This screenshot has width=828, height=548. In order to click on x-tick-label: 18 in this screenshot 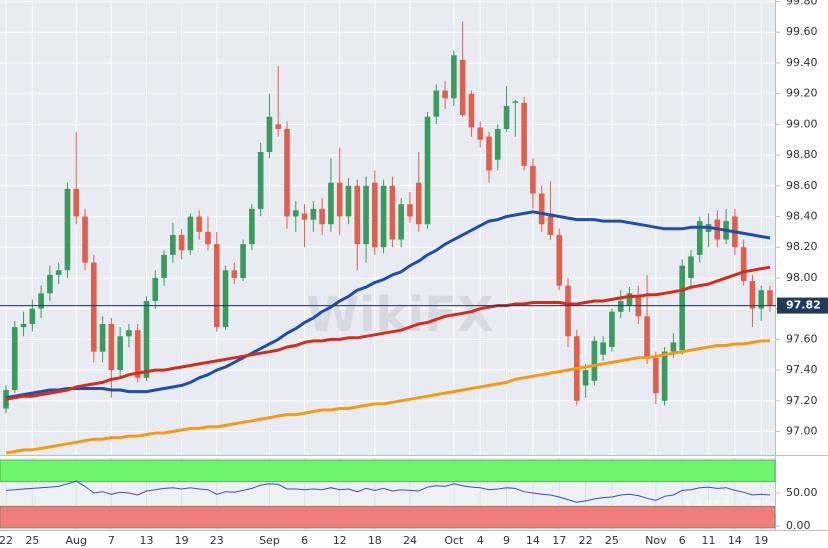, I will do `click(375, 540)`.